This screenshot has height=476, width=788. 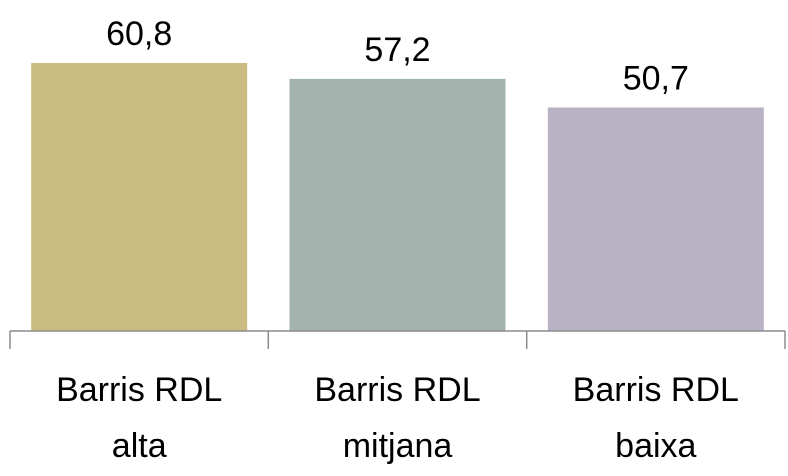 I want to click on value-labels: 60,8 57,2 50,7, so click(x=397, y=56).